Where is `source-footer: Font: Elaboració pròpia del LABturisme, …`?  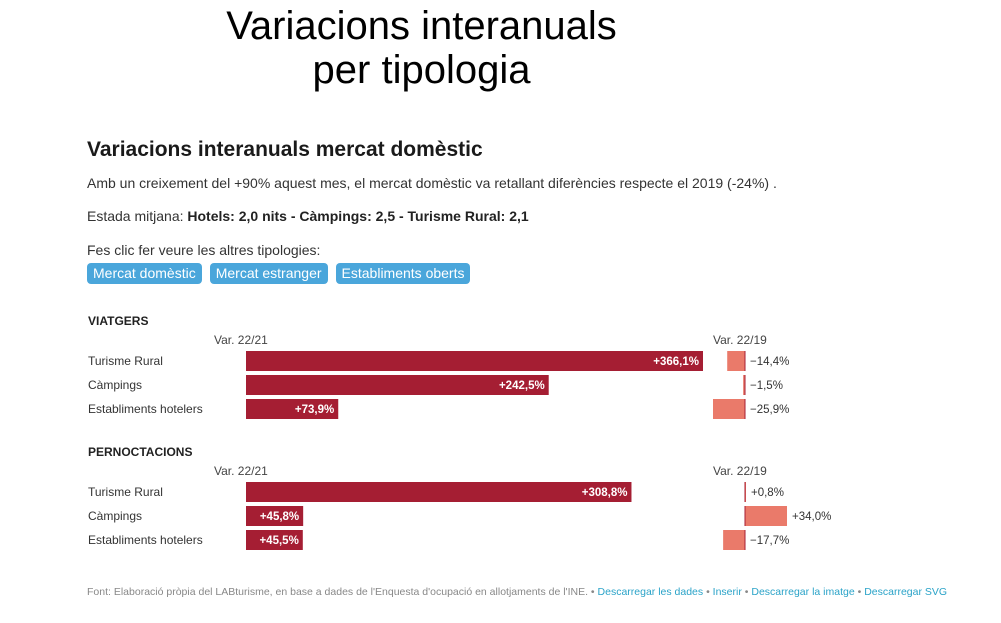 source-footer: Font: Elaboració pròpia del LABturisme, … is located at coordinates (517, 592).